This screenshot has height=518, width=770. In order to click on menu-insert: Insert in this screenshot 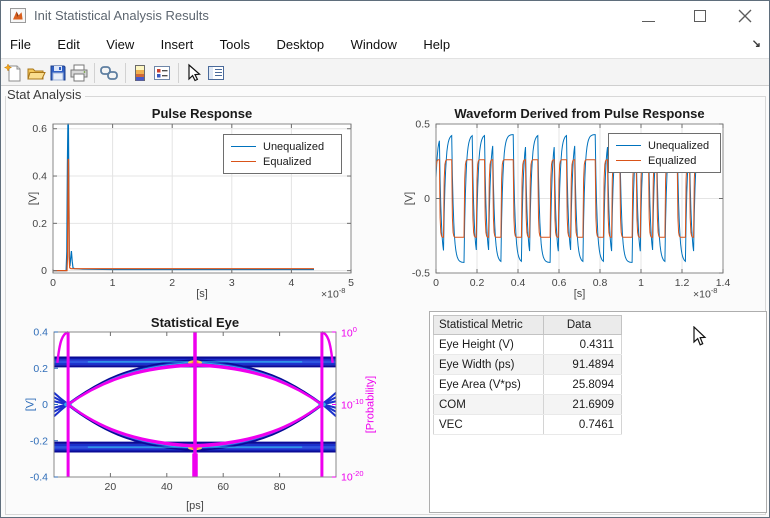, I will do `click(177, 44)`.